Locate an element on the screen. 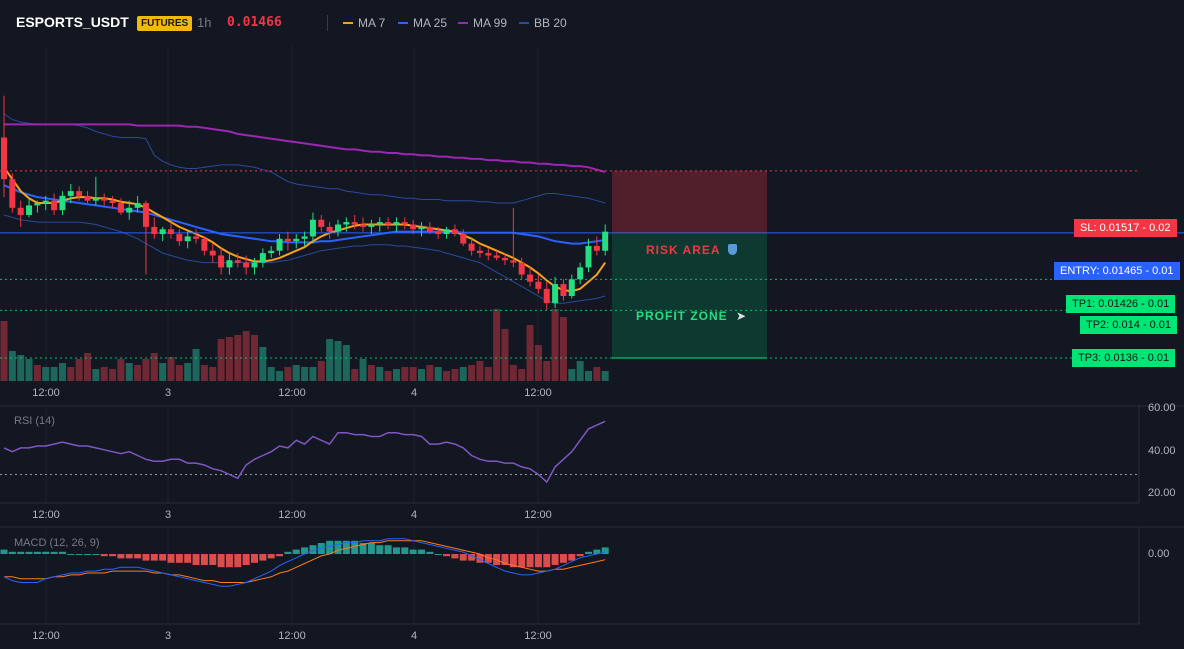 This screenshot has height=649, width=1184. time-label-1-2: 12:00 is located at coordinates (292, 515).